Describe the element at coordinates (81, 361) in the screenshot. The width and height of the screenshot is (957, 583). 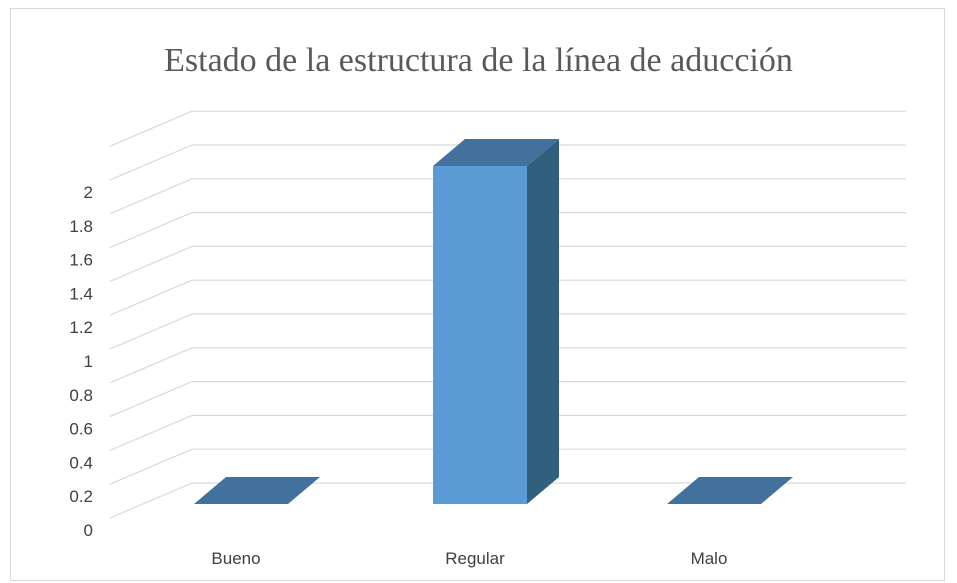
I see `y-axis-tick-labels: 0 0.2 0.4 0.6 0.8 1 1.2 1.4 1.6 1.8 2` at that location.